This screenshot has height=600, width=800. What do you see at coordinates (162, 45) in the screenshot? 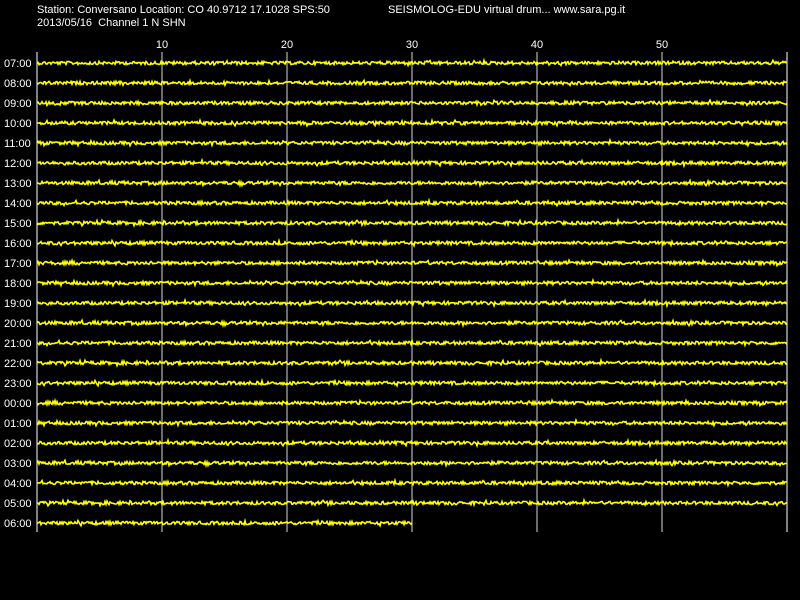
I see `x-tick-label: 10` at bounding box center [162, 45].